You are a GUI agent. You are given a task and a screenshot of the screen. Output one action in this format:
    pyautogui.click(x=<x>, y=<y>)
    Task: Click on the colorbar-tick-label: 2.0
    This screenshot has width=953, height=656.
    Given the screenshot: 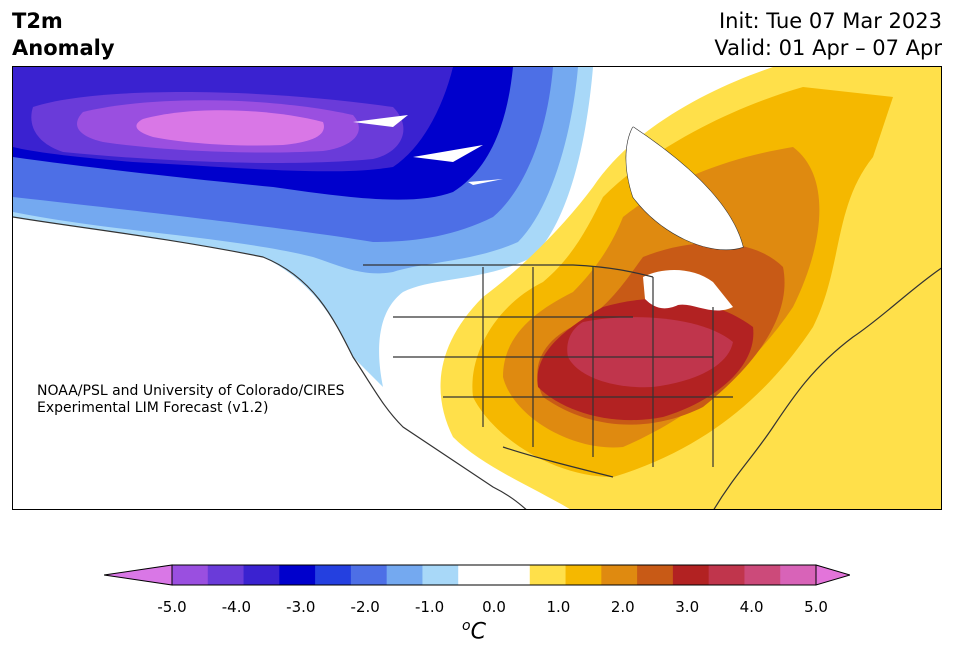 What is the action you would take?
    pyautogui.click(x=622, y=607)
    